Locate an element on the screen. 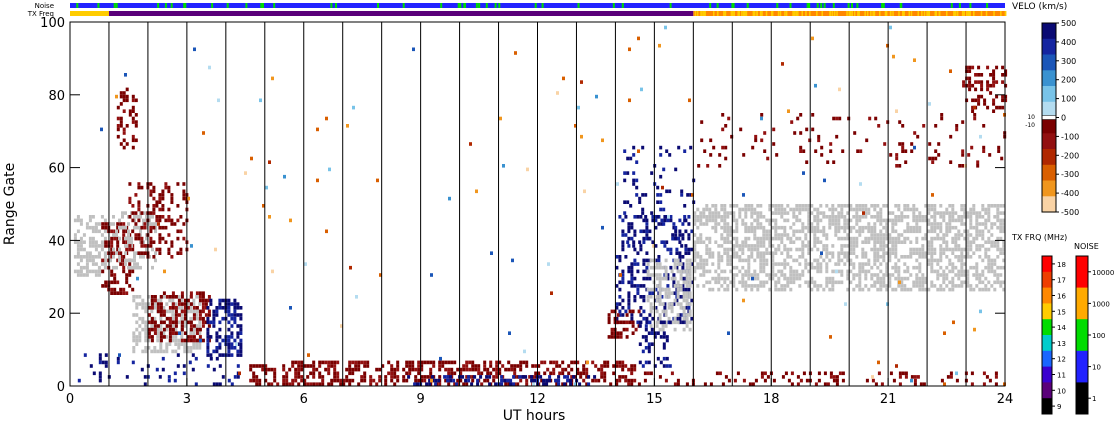  x-tick-label: 24 is located at coordinates (1005, 399).